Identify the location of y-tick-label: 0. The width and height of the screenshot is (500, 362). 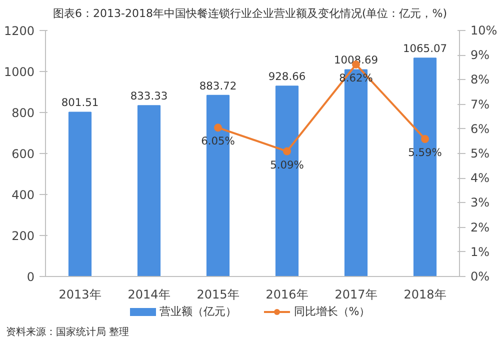
(30, 277).